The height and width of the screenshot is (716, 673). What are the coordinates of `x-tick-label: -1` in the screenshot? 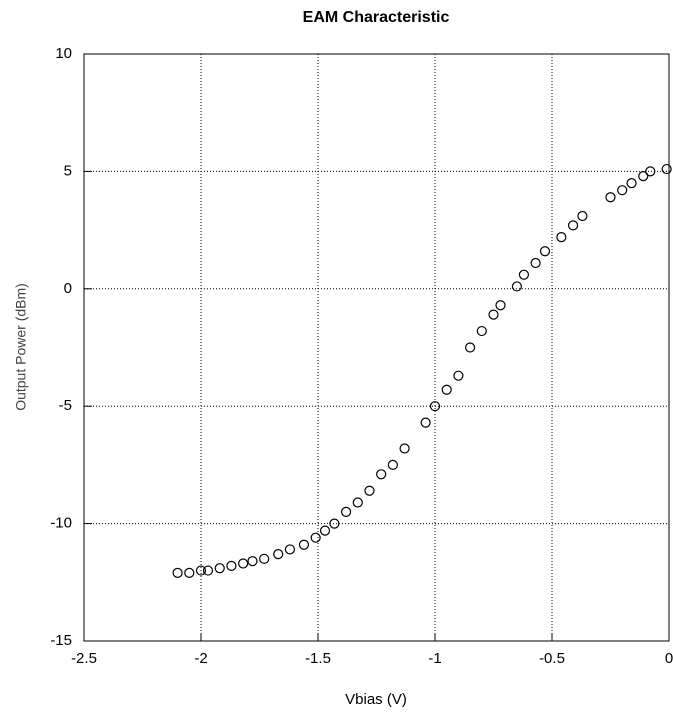 It's located at (434, 658).